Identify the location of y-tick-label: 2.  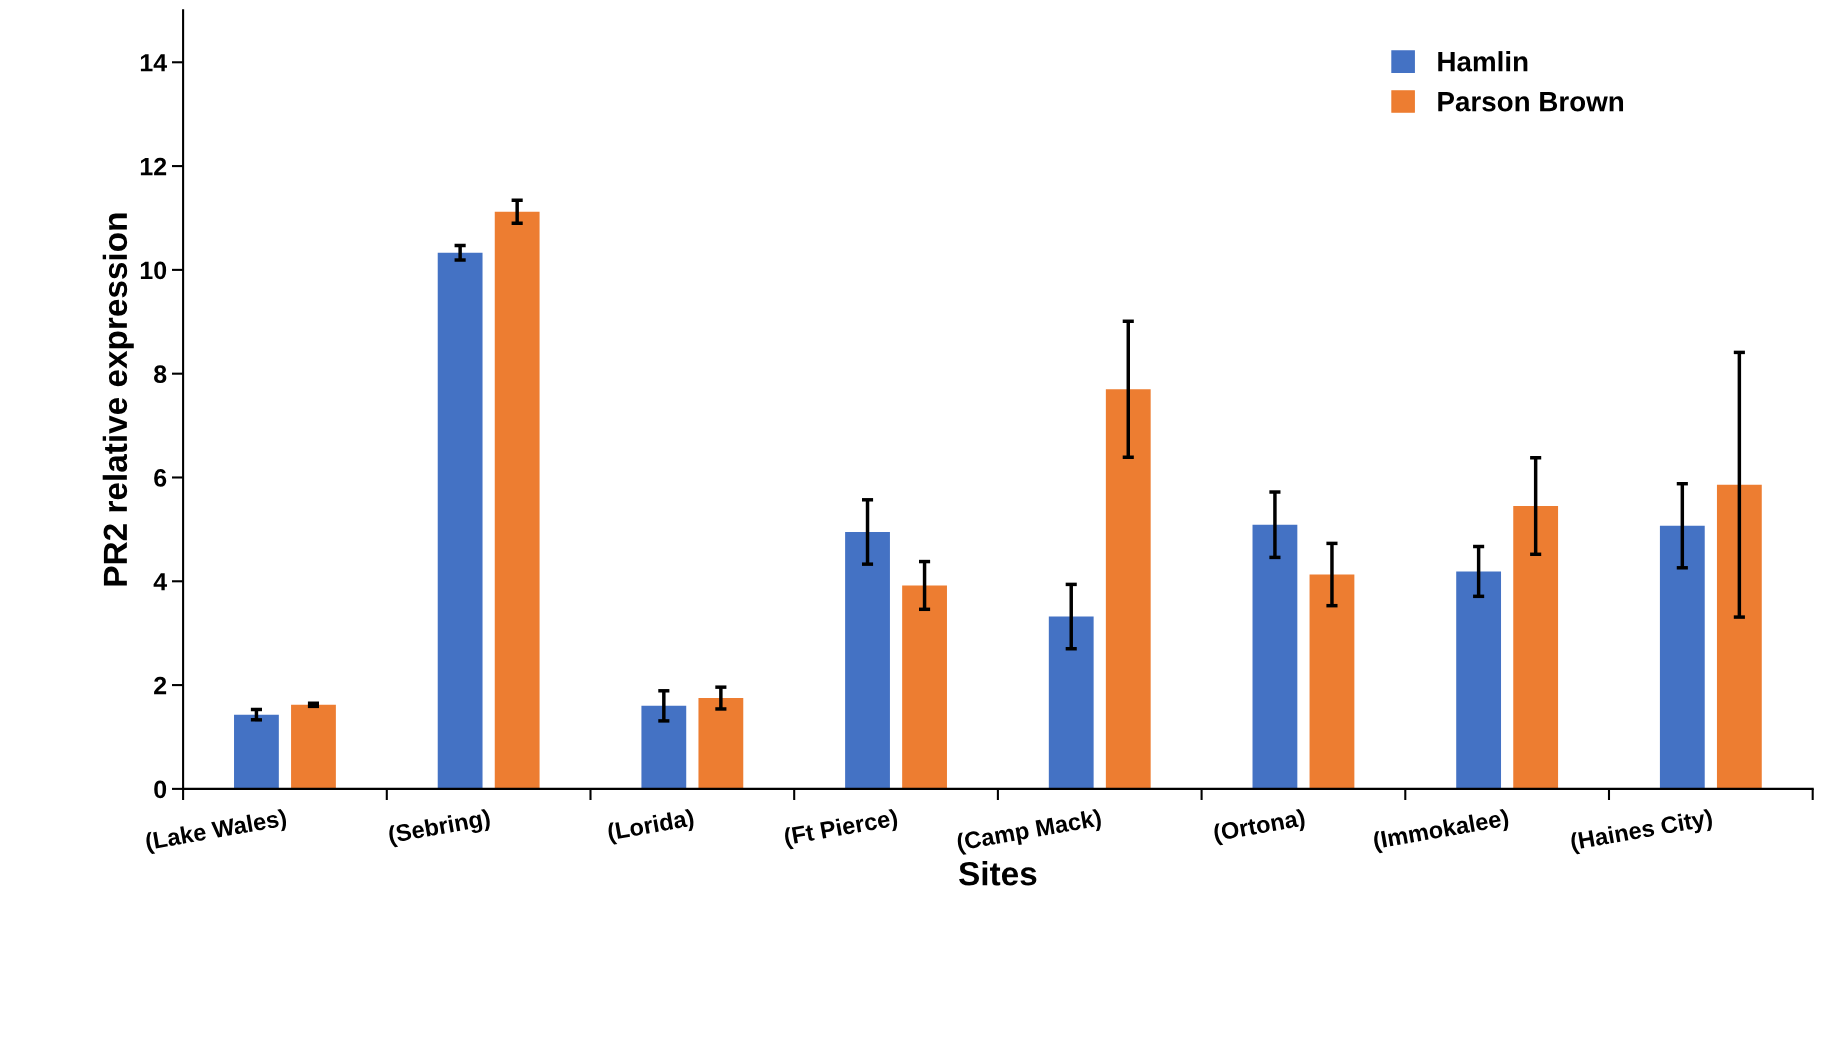
(160, 685).